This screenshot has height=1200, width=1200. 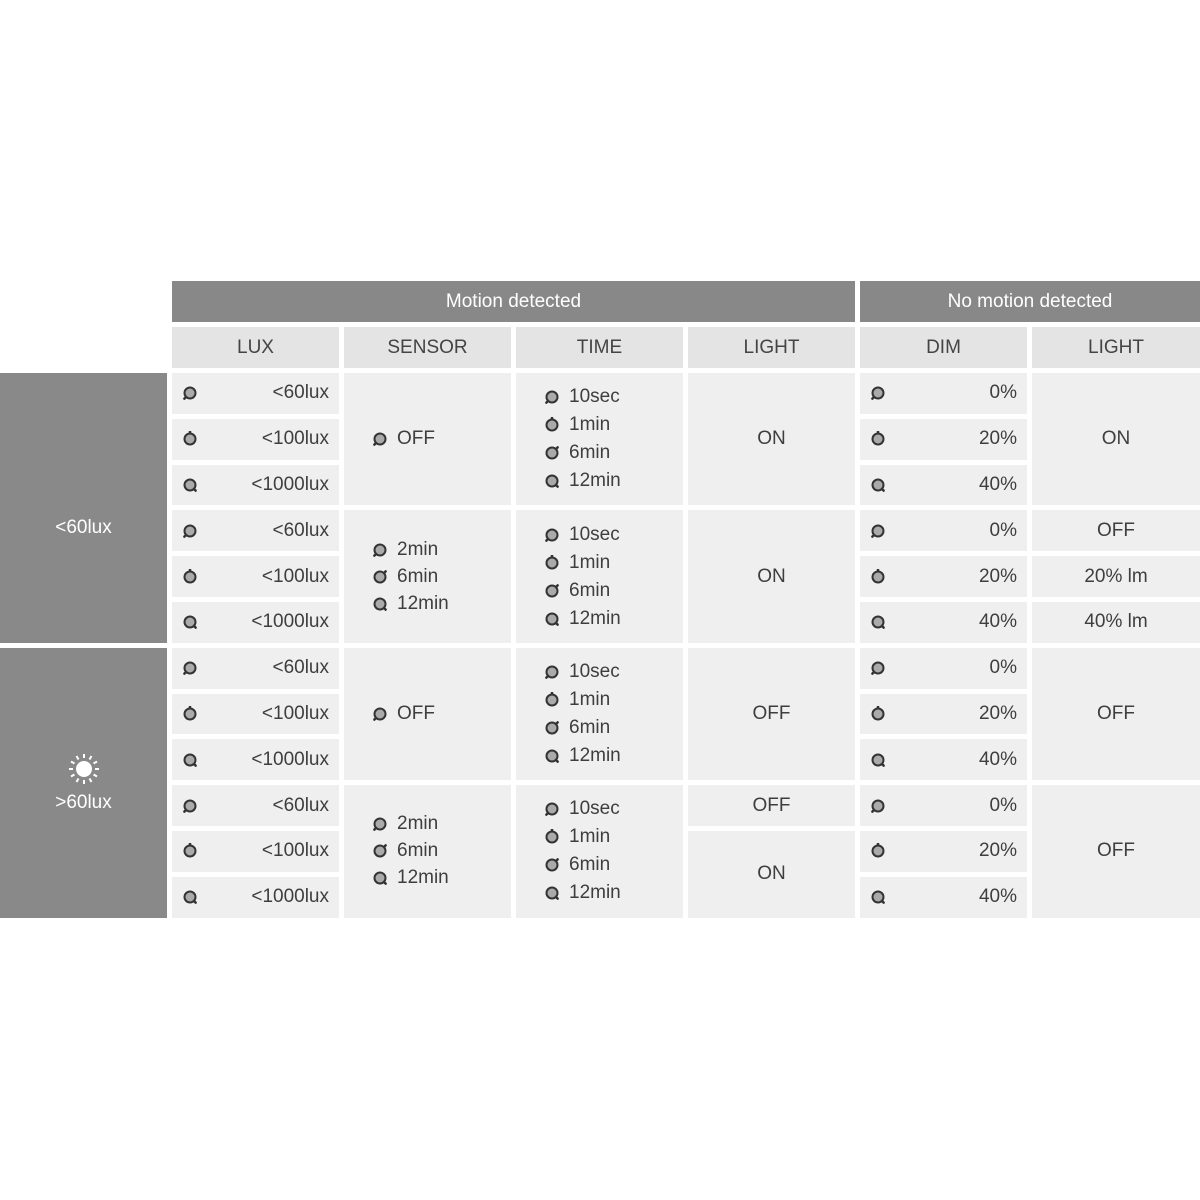 I want to click on no-motion-light-cell: 40% lm, so click(x=1116, y=622).